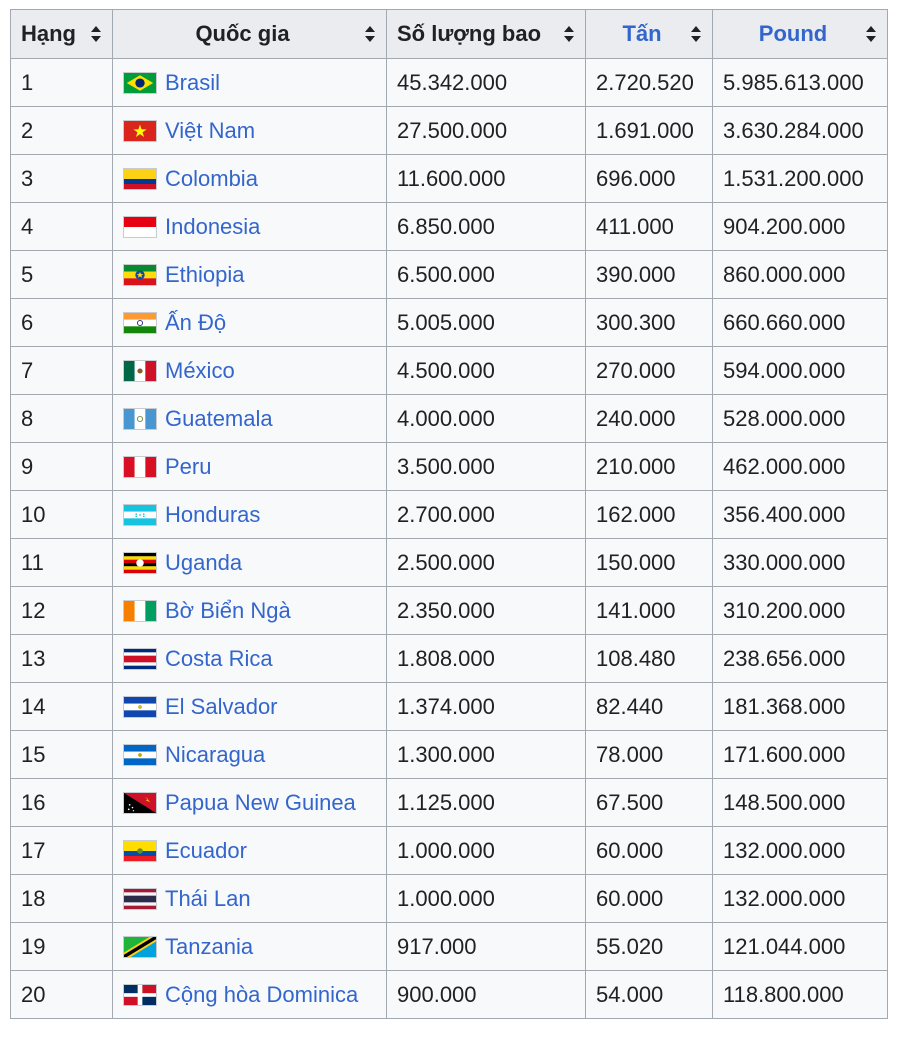  Describe the element at coordinates (486, 130) in the screenshot. I see `bags-cell: 27.500.000` at that location.